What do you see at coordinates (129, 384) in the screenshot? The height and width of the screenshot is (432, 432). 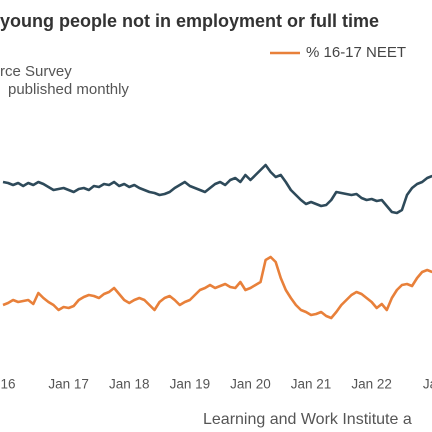 I see `x-tick-label: Jan 18` at bounding box center [129, 384].